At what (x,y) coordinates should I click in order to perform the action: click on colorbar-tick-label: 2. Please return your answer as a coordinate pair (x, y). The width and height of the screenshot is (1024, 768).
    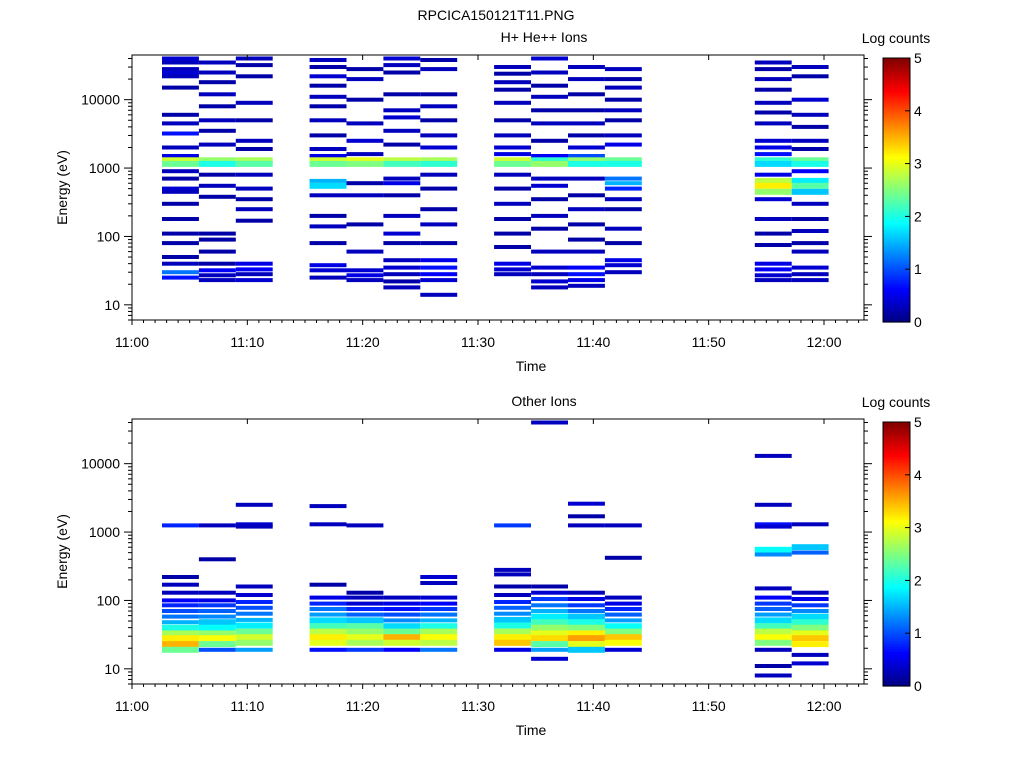
    Looking at the image, I should click on (918, 580).